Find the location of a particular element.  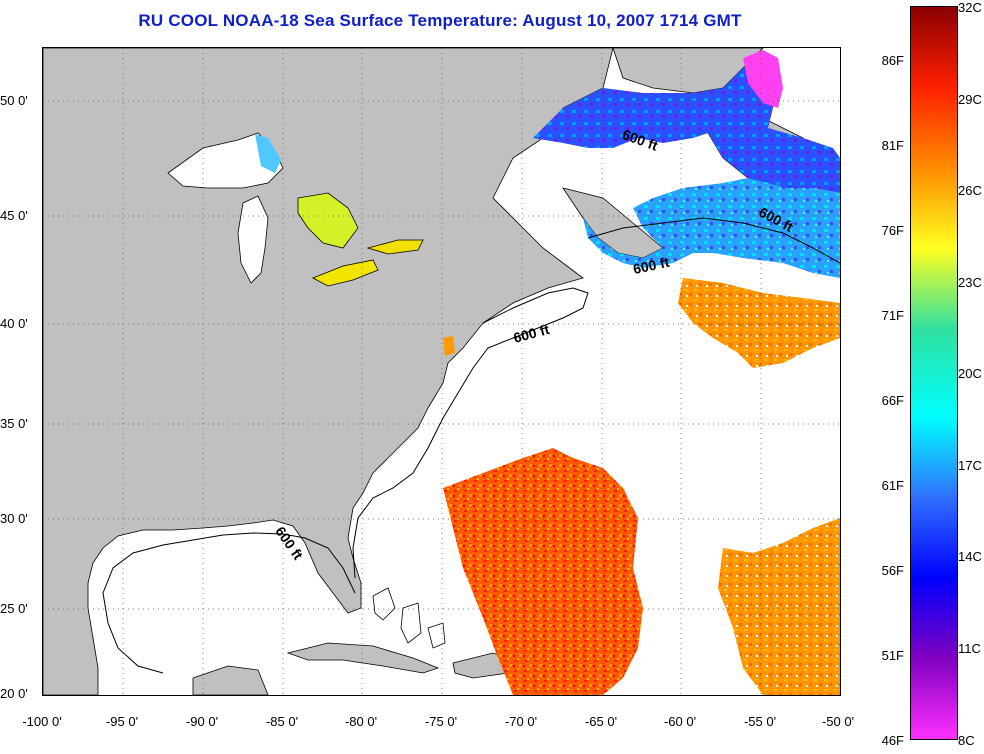

colorbar-f-86: 86F is located at coordinates (892, 60).